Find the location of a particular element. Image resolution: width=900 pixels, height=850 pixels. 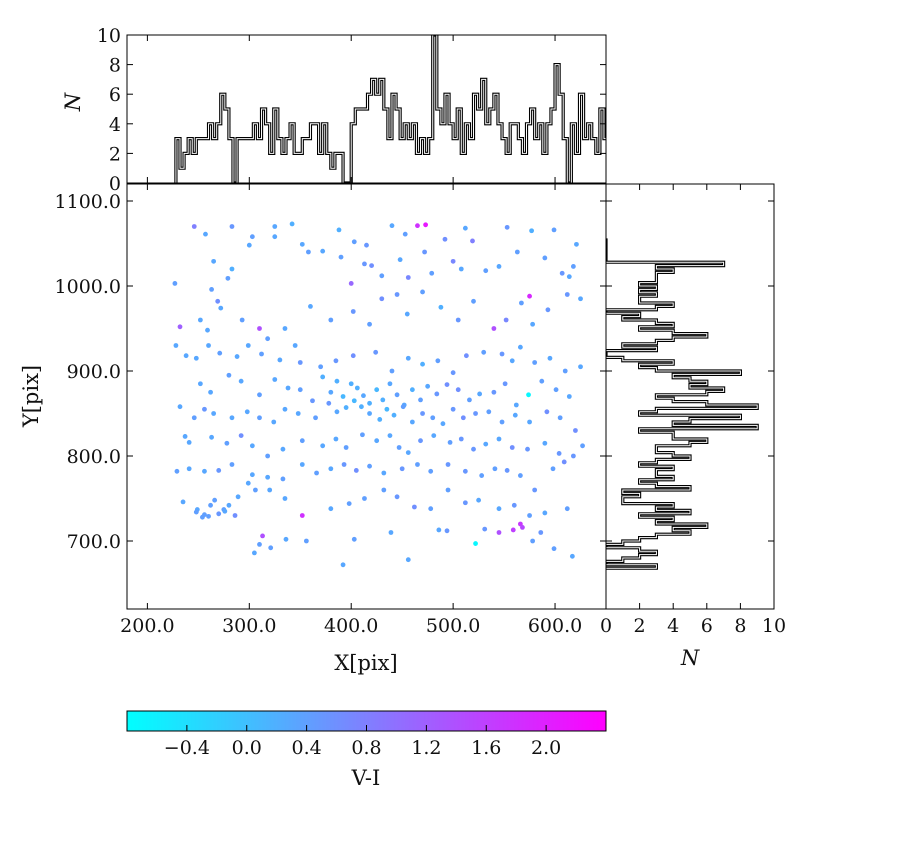

top-y-tick-label: 4 is located at coordinates (115, 125).